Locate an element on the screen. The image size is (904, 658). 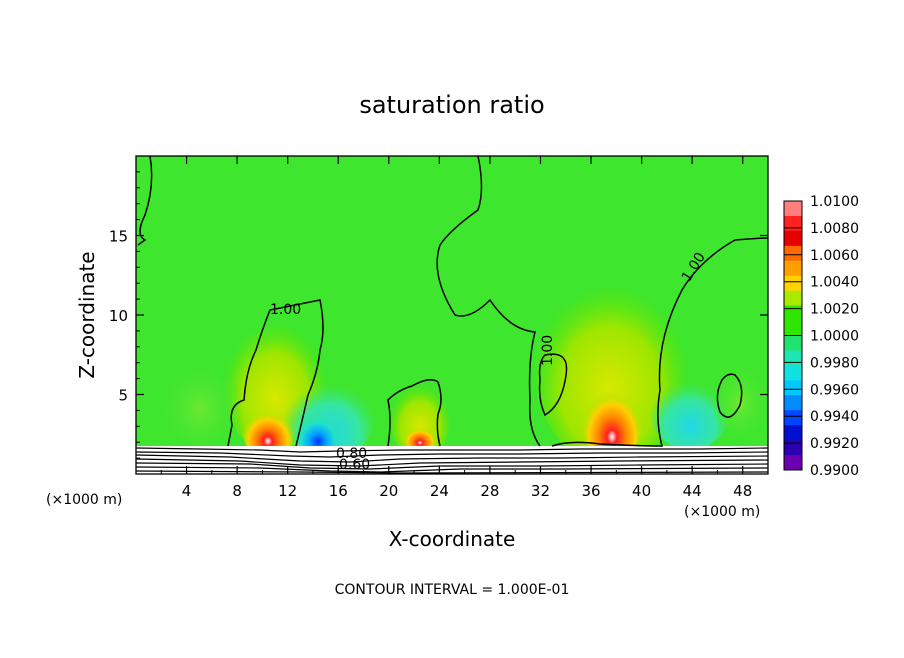
x-tick-label: 4 is located at coordinates (187, 491).